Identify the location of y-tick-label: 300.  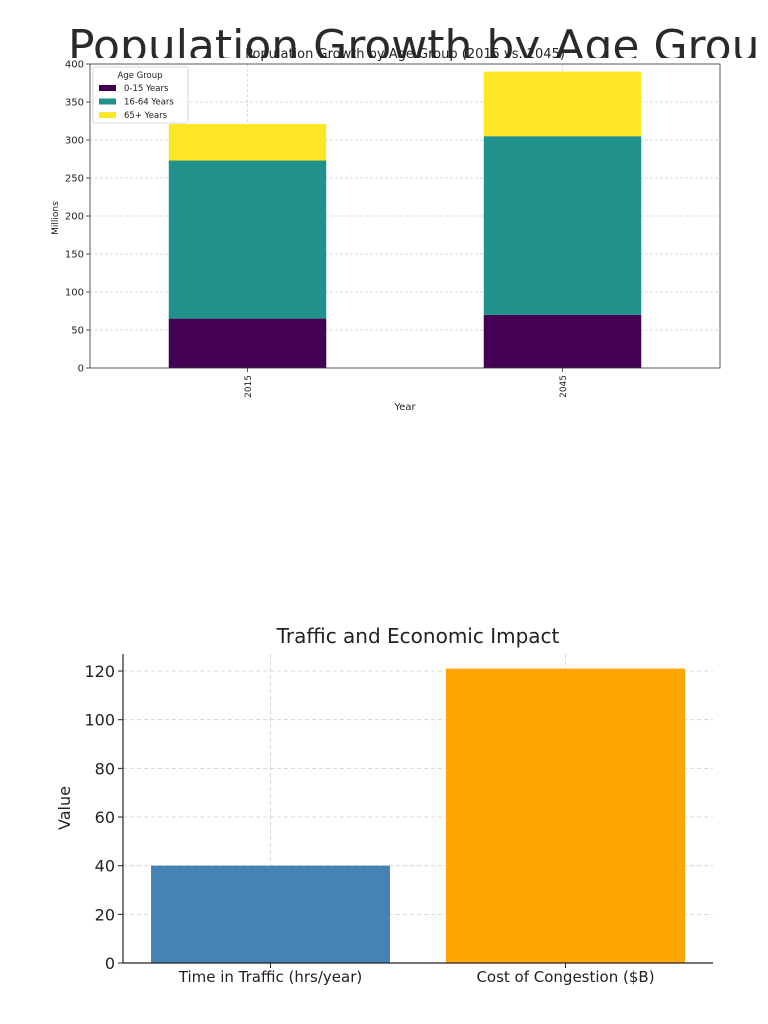
(74, 141).